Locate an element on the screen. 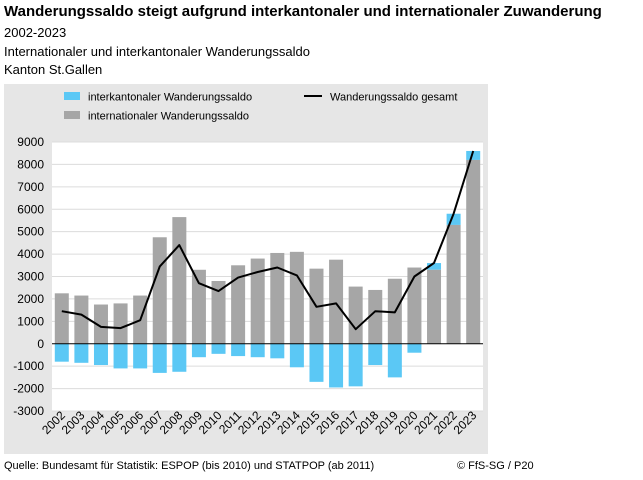 The image size is (643, 480). y-tick-label: 4000 is located at coordinates (30, 254).